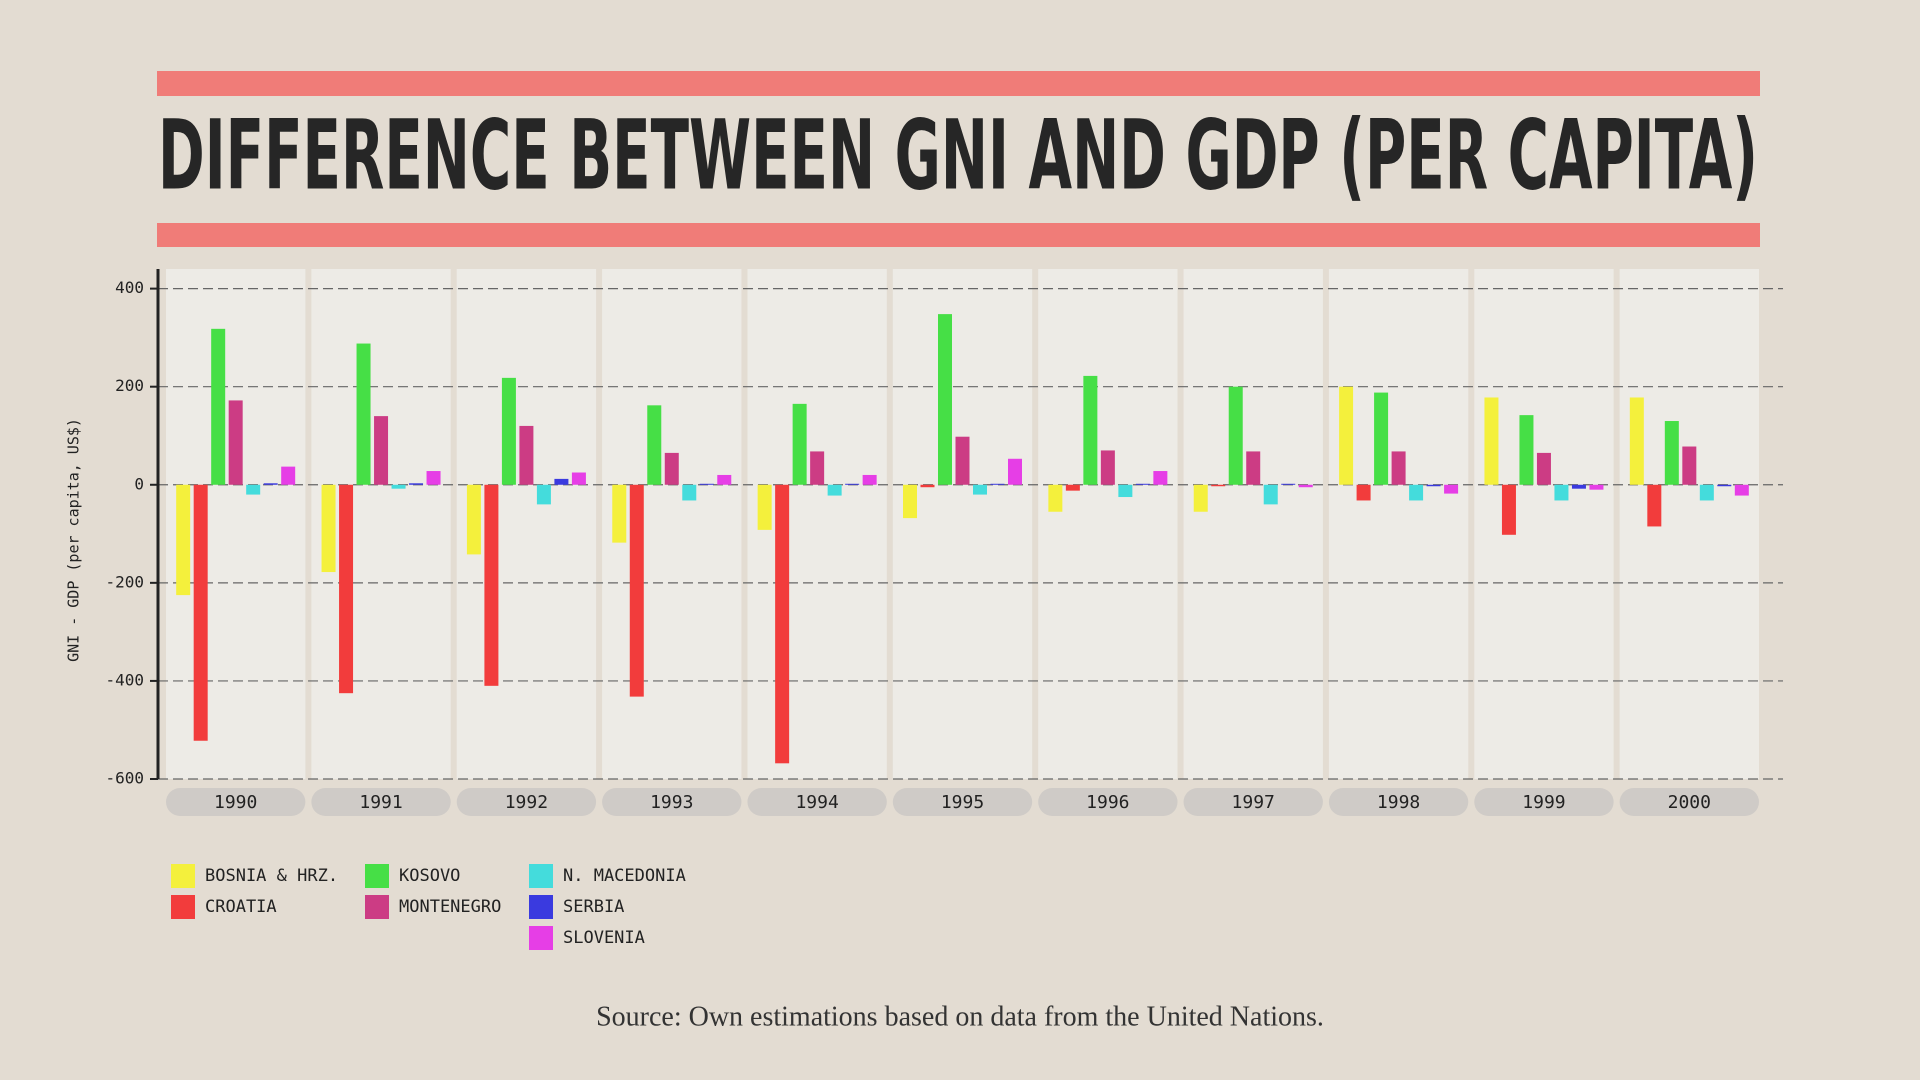 The image size is (1920, 1080). I want to click on legend-label: SLOVENIA, so click(604, 938).